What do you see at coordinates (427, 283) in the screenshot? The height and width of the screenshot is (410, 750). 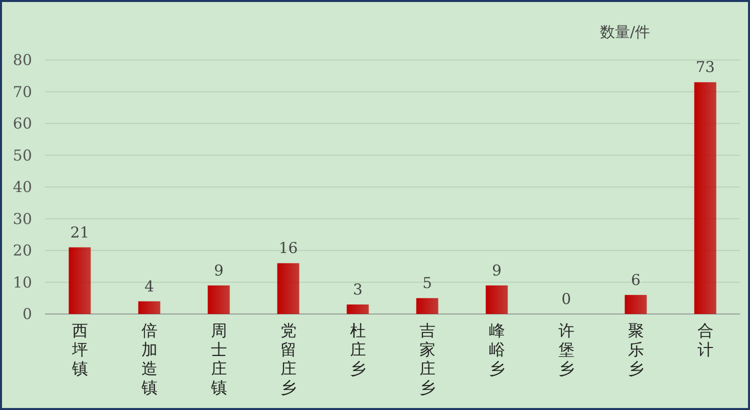 I see `data-label: 5` at bounding box center [427, 283].